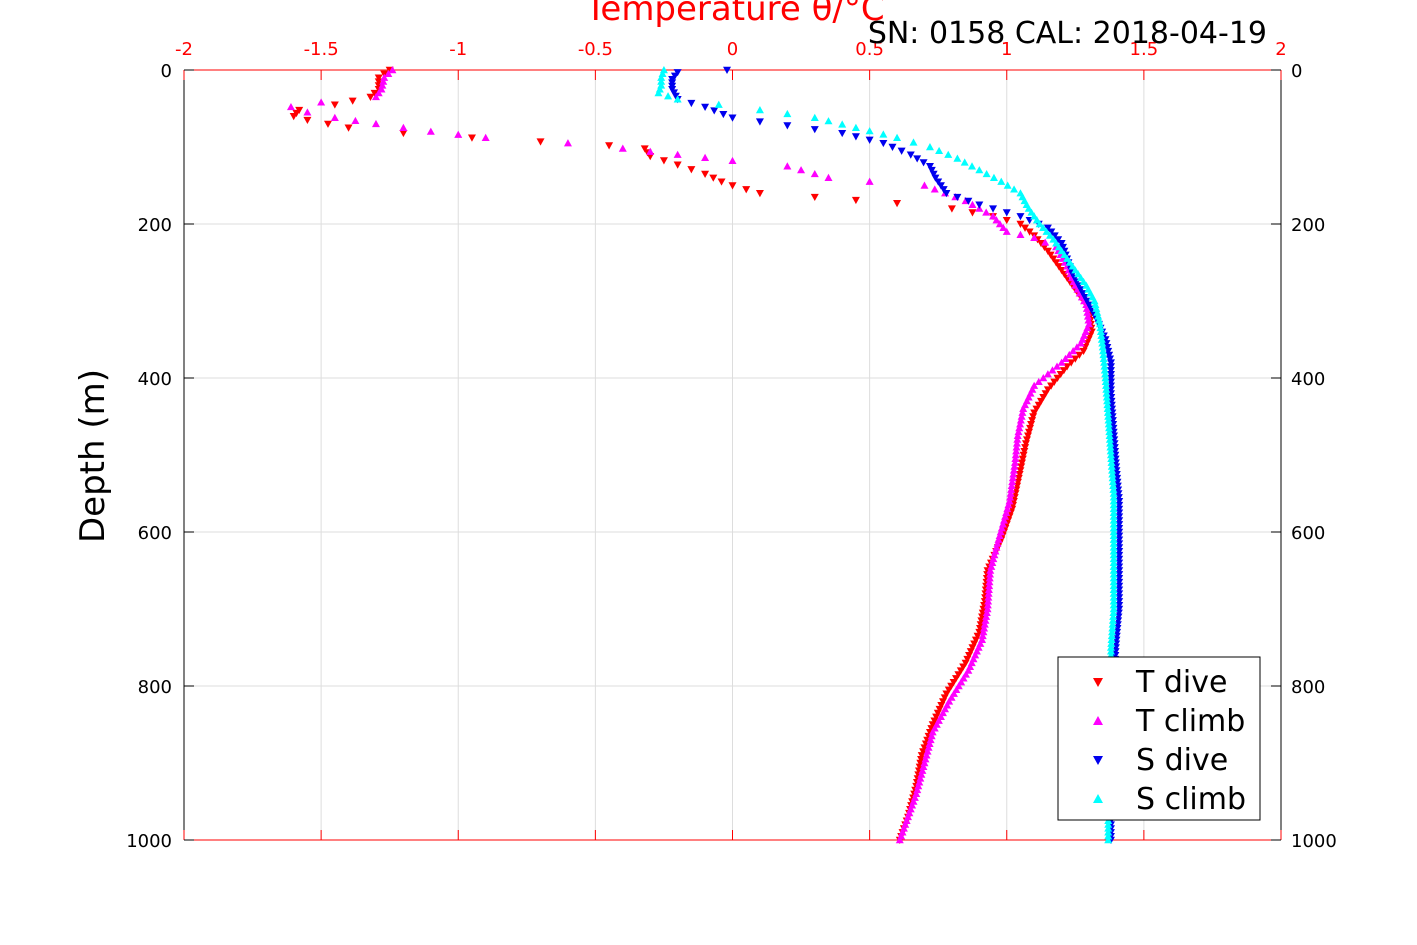  Describe the element at coordinates (149, 841) in the screenshot. I see `y-tick-label-left: 1000` at that location.